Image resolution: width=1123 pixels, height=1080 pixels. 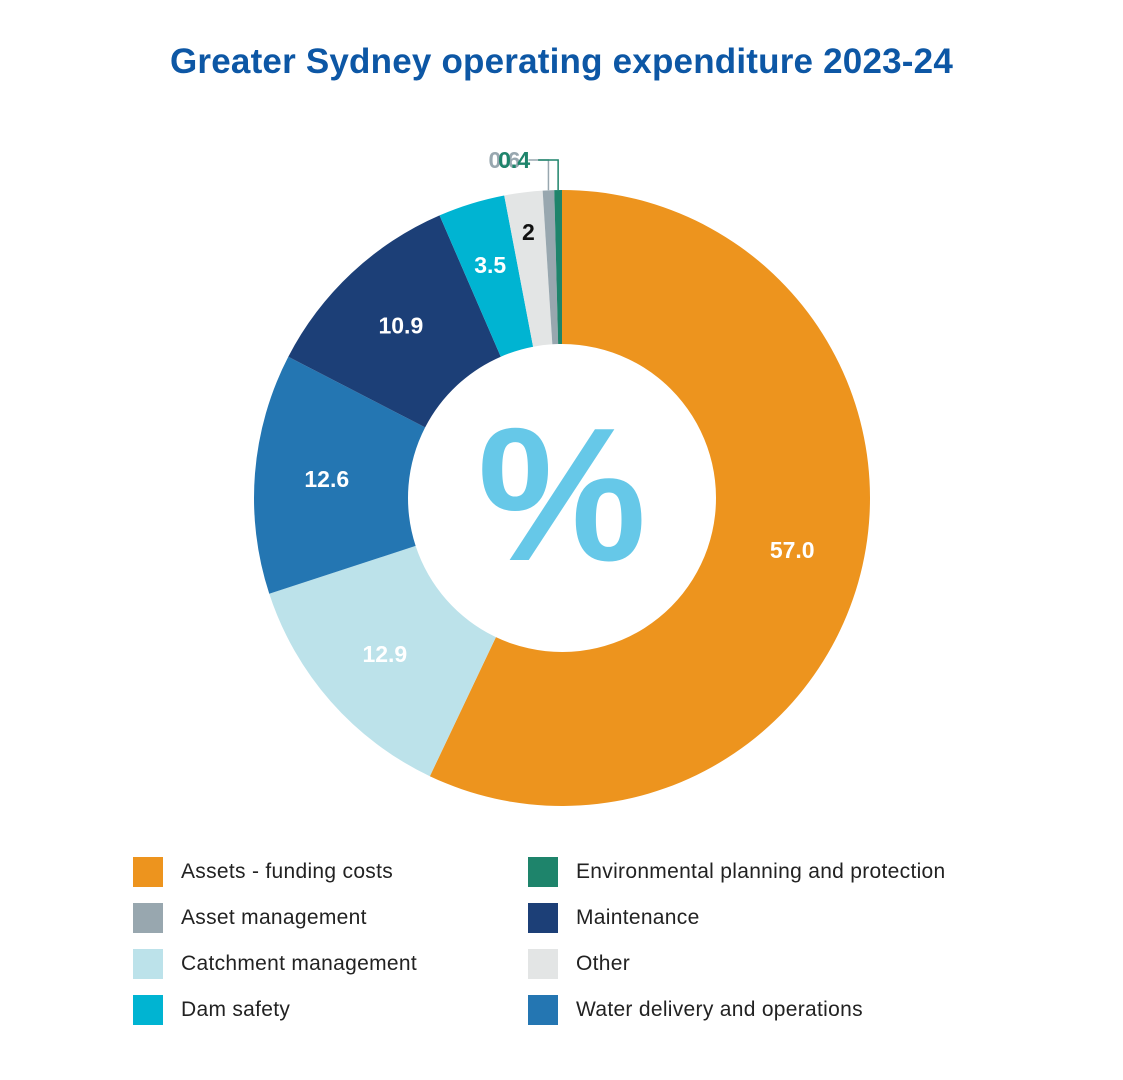 I want to click on data-label-water-delivery-and-operations: 12.6, so click(x=326, y=479).